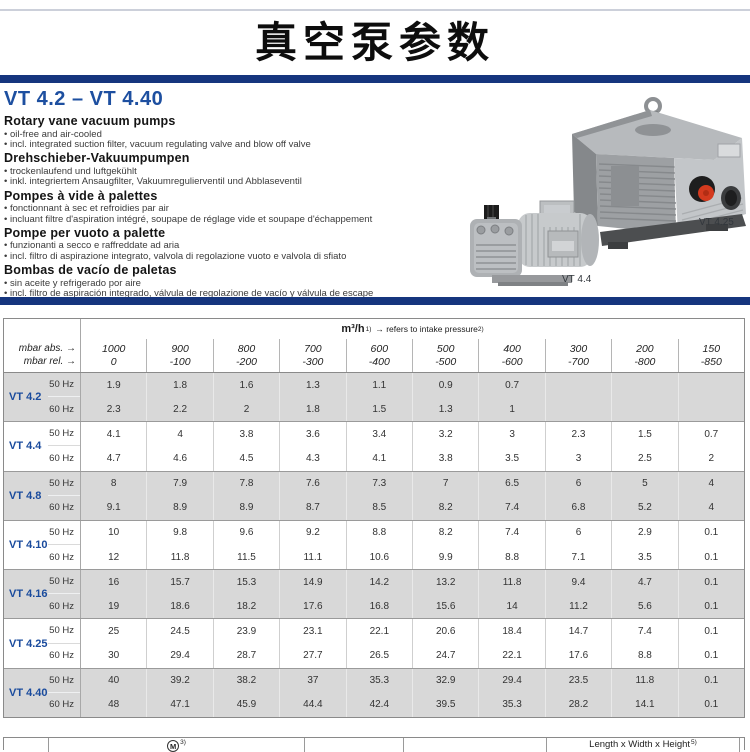 The image size is (750, 752). What do you see at coordinates (25, 397) in the screenshot?
I see `model-label: VT 4.2` at bounding box center [25, 397].